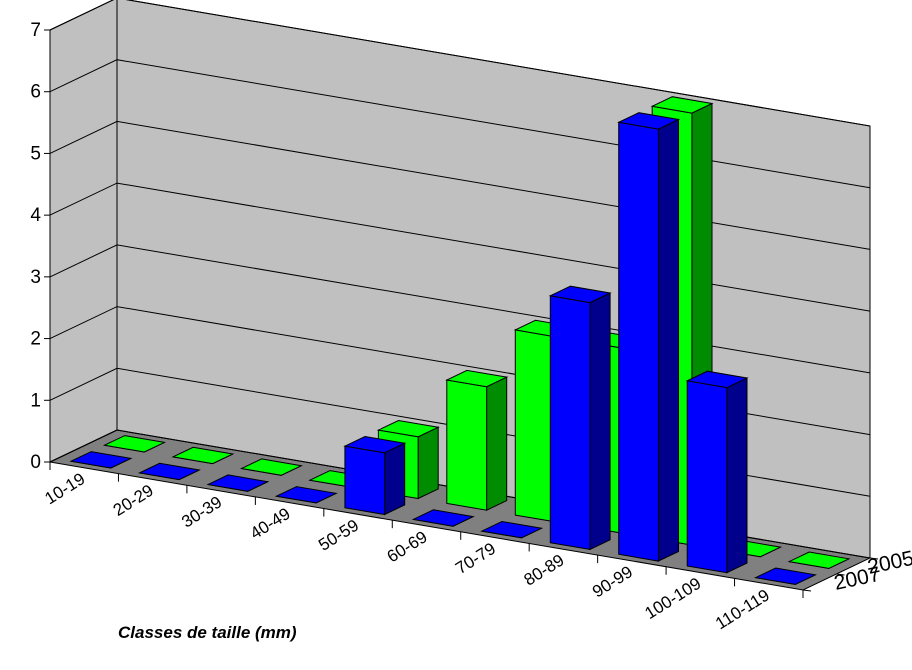 This screenshot has width=912, height=670. Describe the element at coordinates (35, 30) in the screenshot. I see `y-tick-label: 7` at that location.